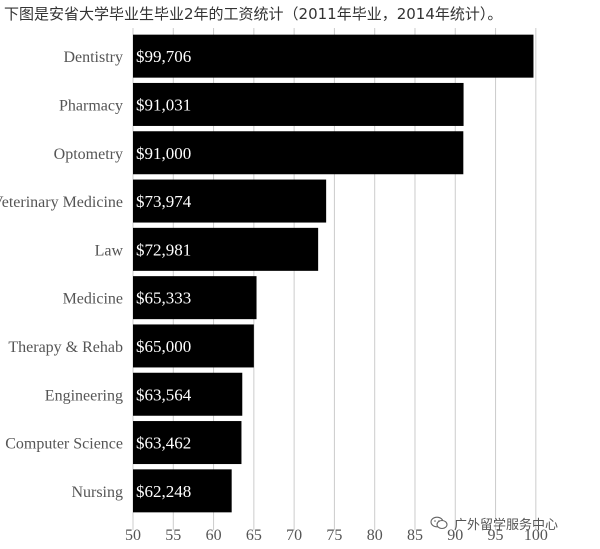  Describe the element at coordinates (109, 250) in the screenshot. I see `category-label: Law` at that location.